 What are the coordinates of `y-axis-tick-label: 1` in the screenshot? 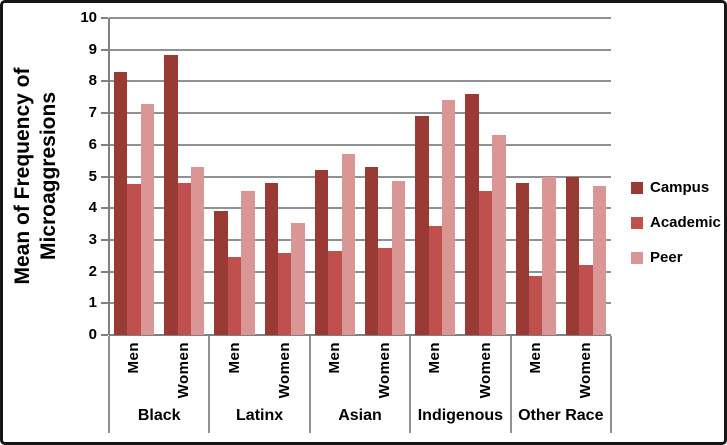 It's located at (92, 303).